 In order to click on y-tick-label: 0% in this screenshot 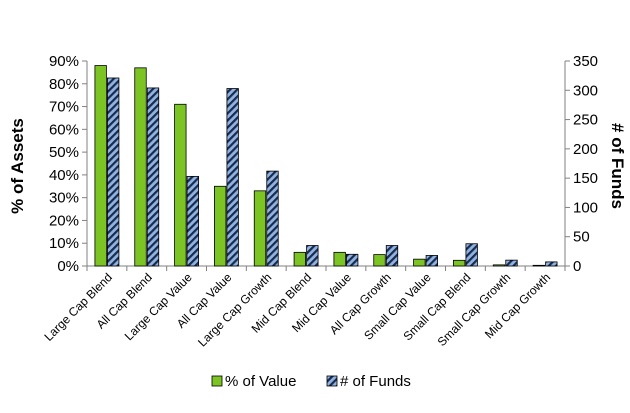, I will do `click(68, 266)`.